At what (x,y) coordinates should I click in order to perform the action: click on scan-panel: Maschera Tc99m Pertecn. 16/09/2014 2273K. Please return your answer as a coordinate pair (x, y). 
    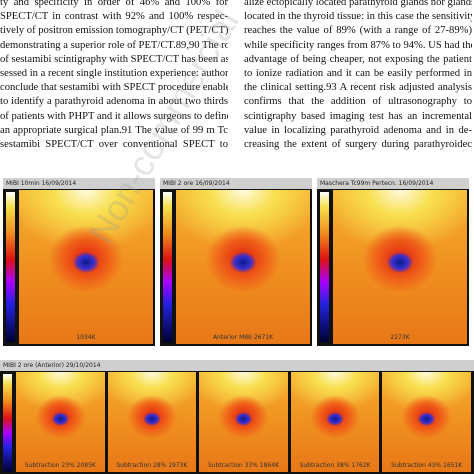
    Looking at the image, I should click on (393, 262).